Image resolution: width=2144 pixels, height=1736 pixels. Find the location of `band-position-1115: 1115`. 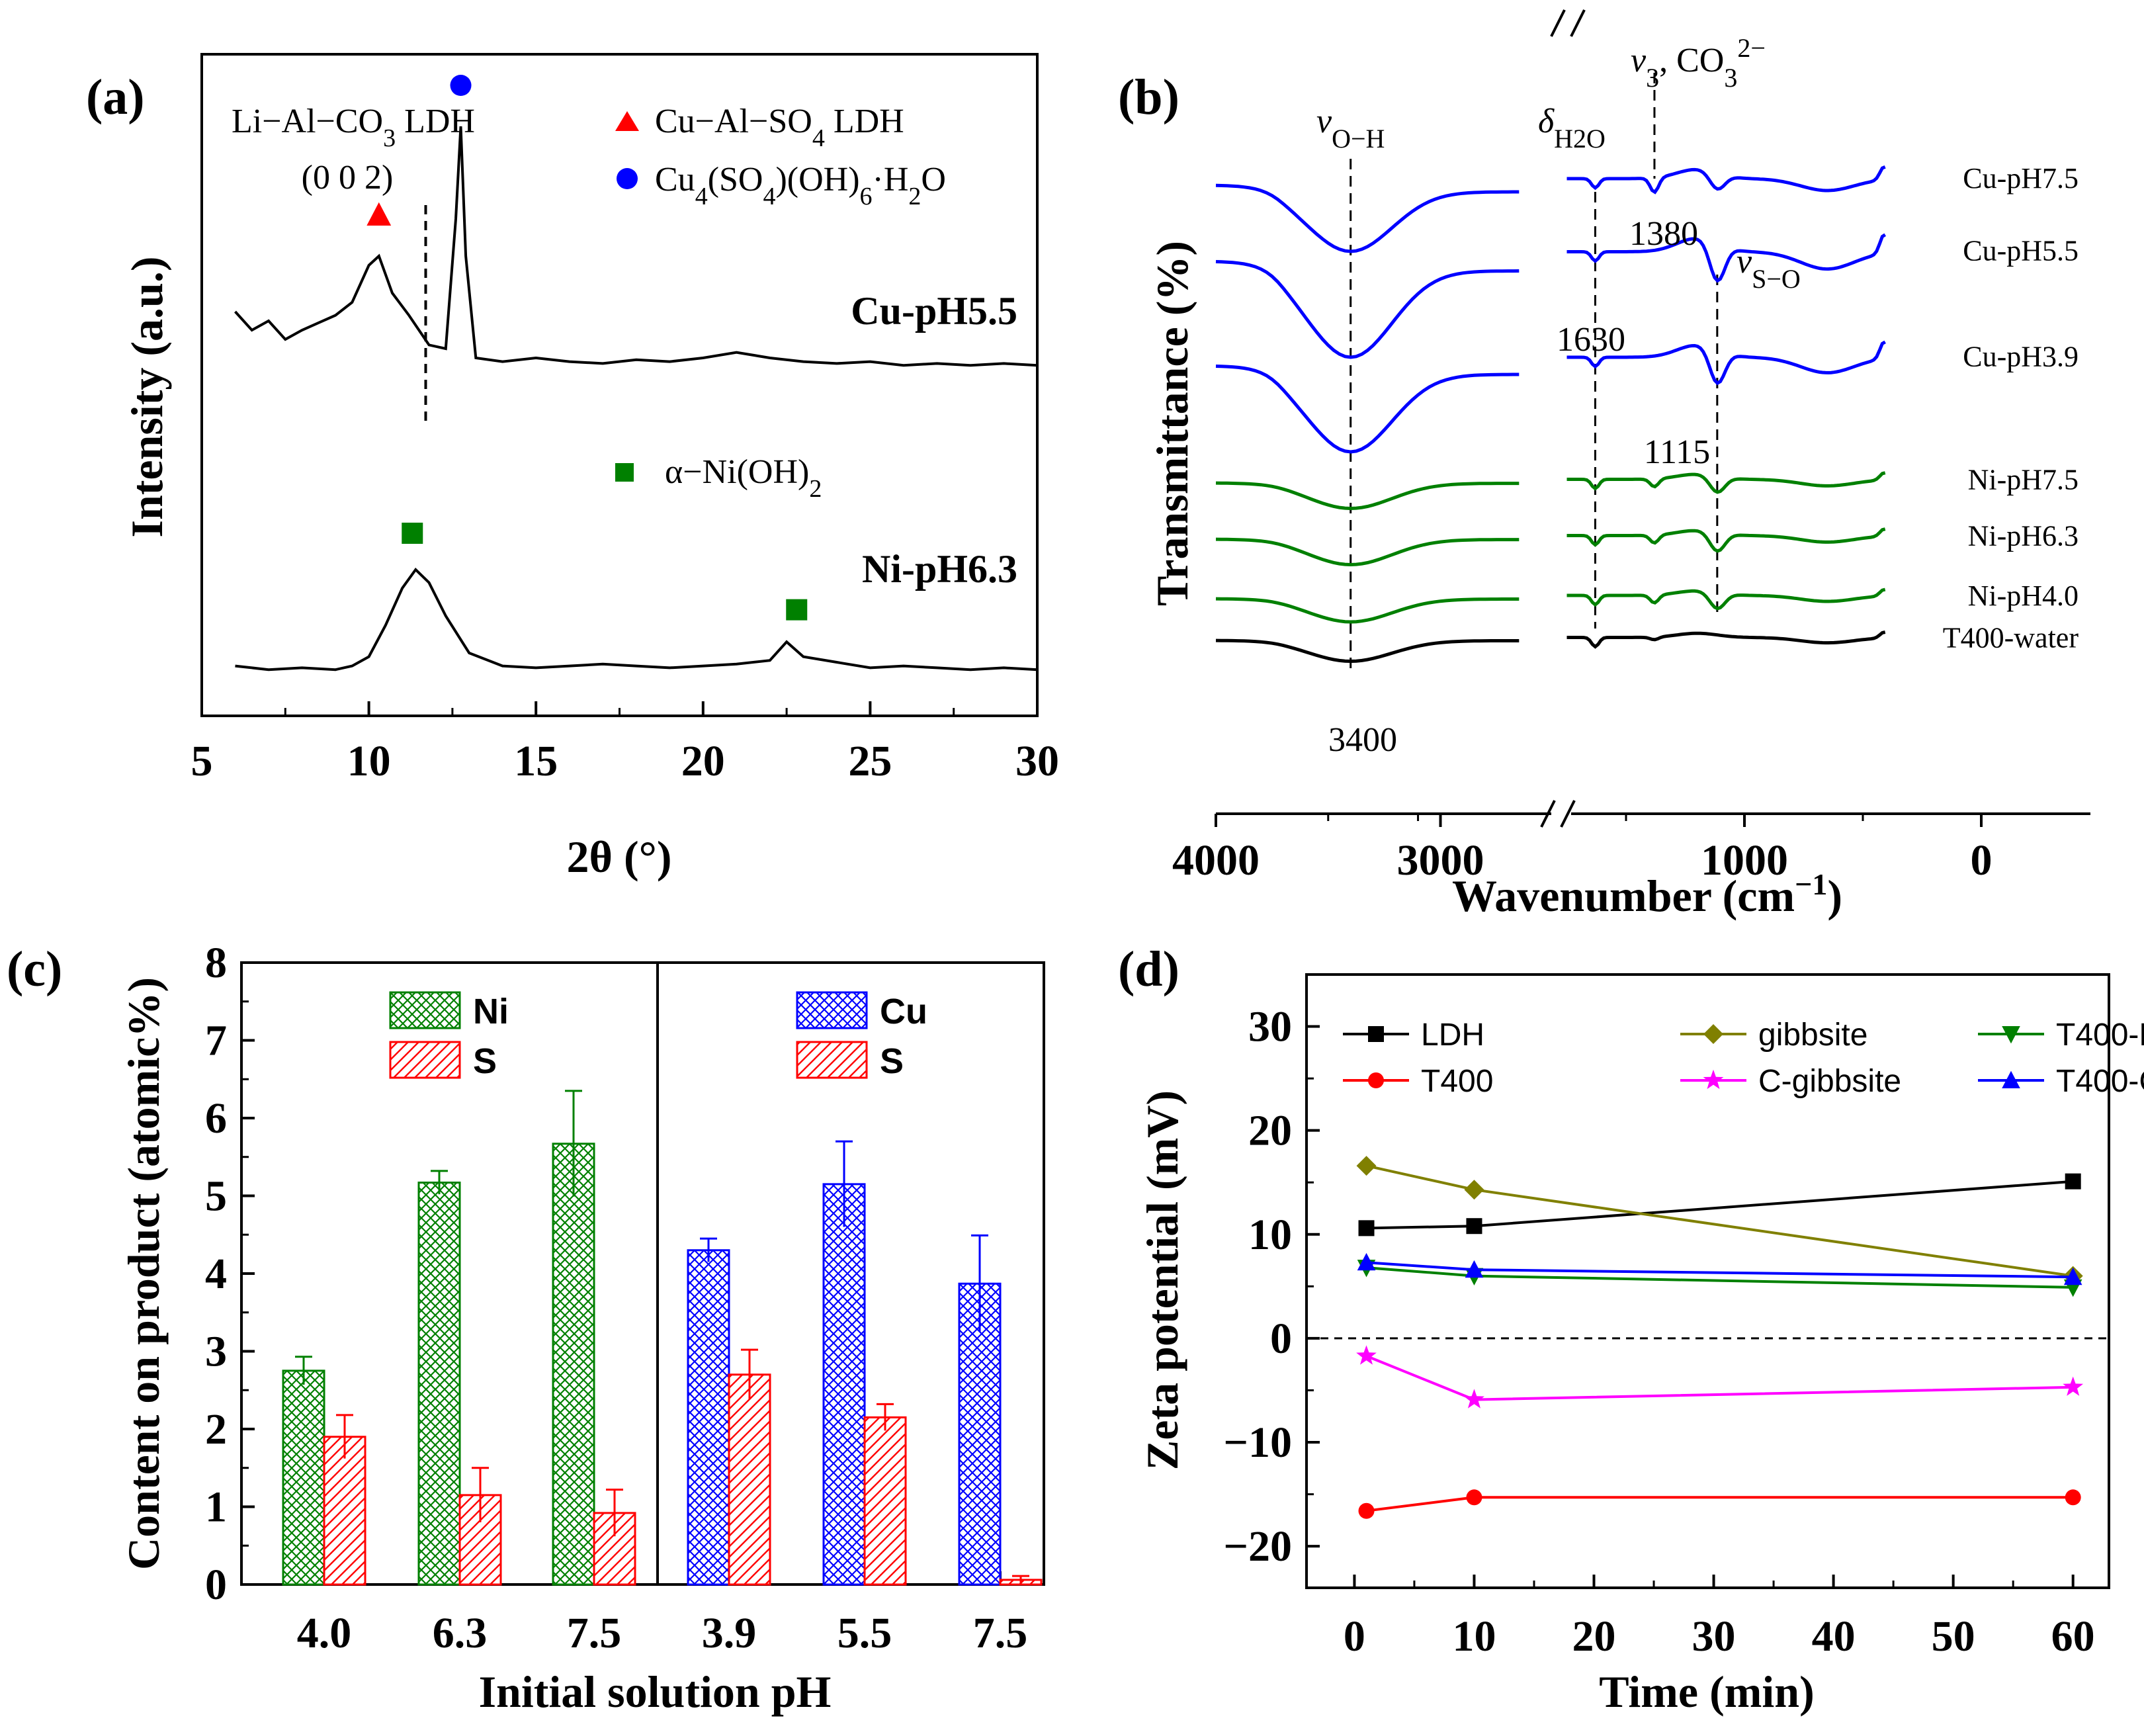

band-position-1115: 1115 is located at coordinates (1677, 452).